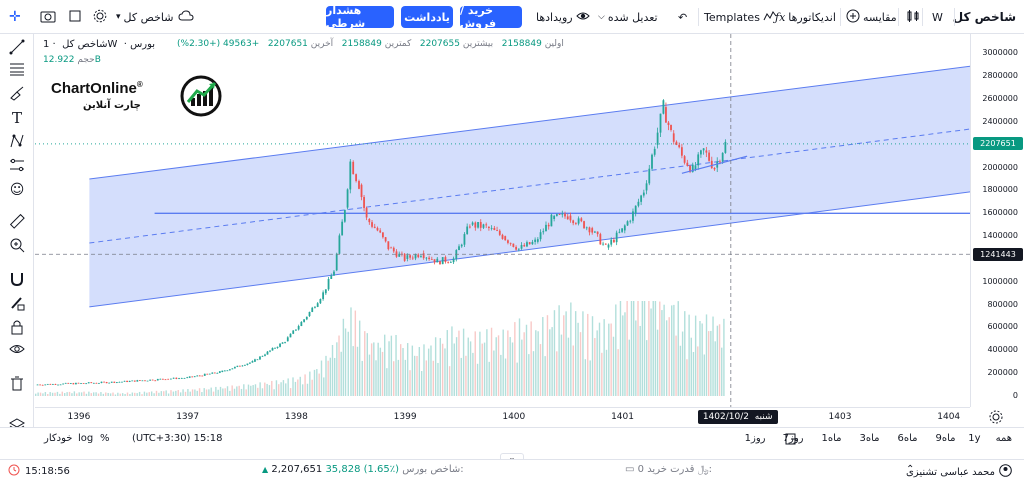 The width and height of the screenshot is (1024, 490). I want to click on trend-line-tool, so click(17, 48).